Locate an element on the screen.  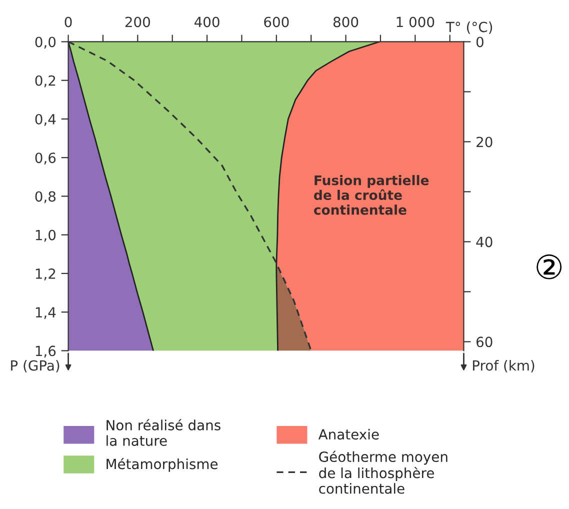
y-tick-label: 0,8 is located at coordinates (45, 197).